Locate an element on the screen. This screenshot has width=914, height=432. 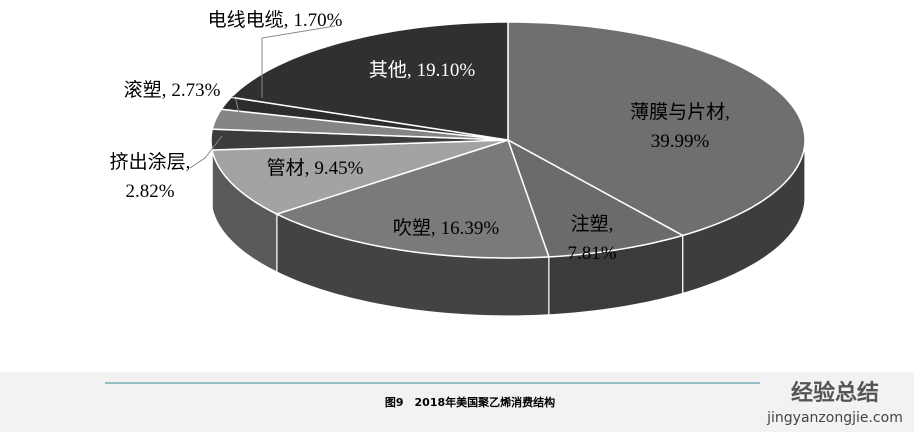
caption: 图9 2018年美国聚乙烯消费结构 is located at coordinates (470, 402).